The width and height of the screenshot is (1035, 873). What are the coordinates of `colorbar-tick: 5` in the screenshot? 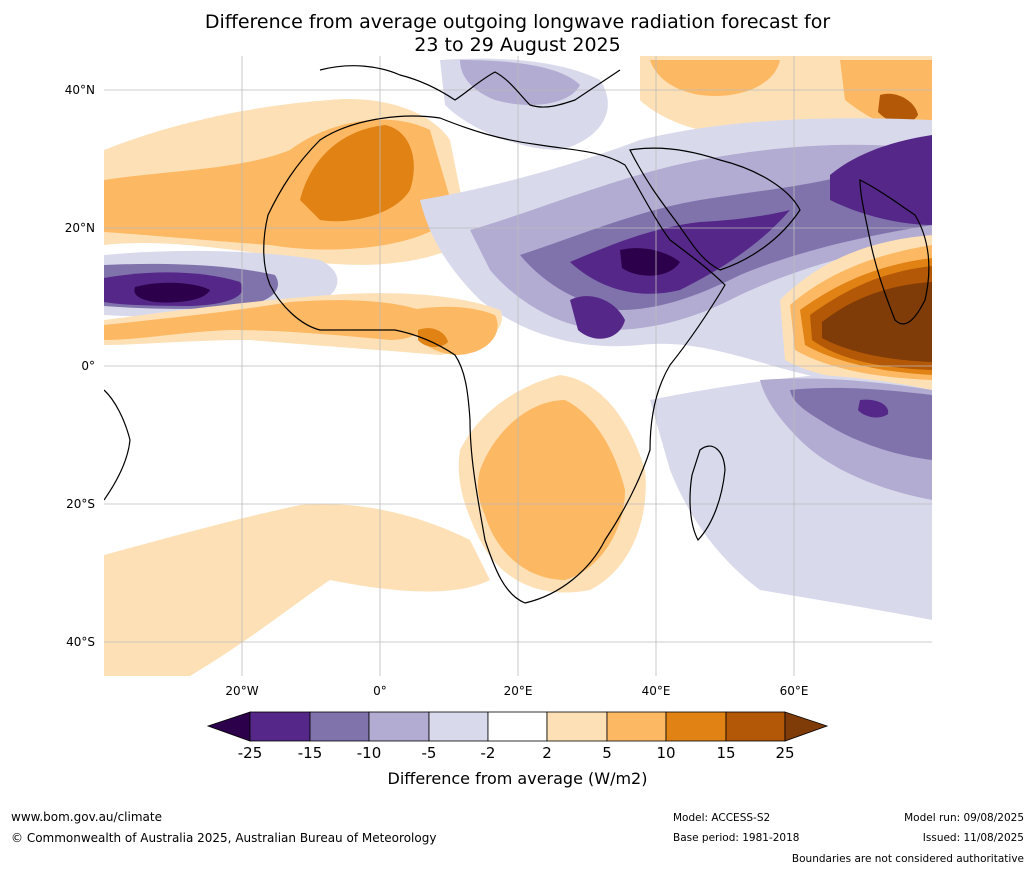 It's located at (607, 753).